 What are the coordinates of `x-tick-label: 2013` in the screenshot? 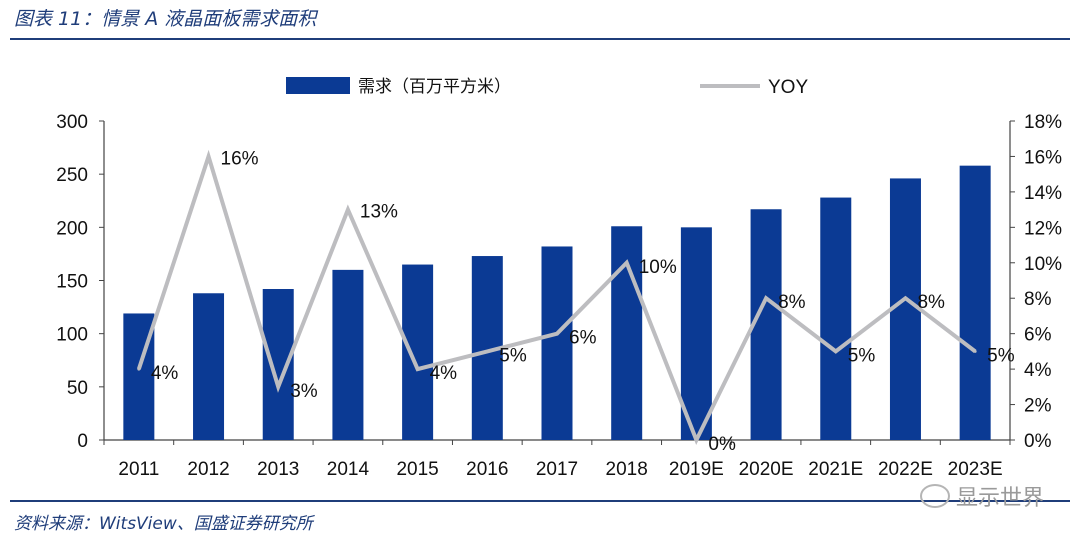 It's located at (278, 469).